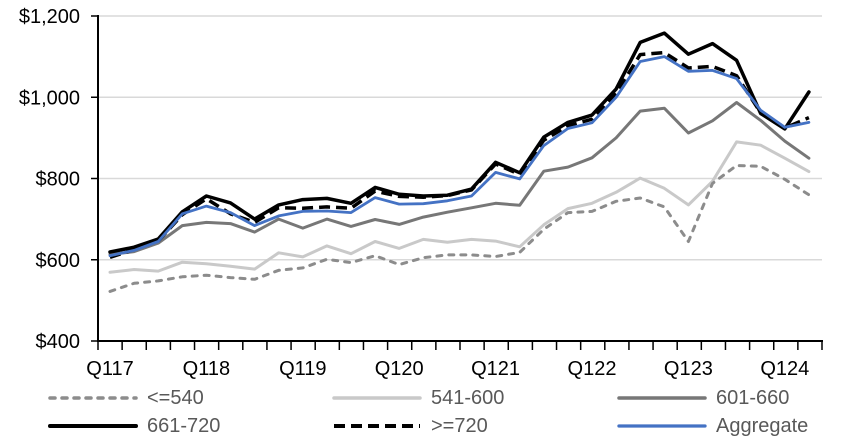  What do you see at coordinates (58, 261) in the screenshot?
I see `y-axis-tick-label: $600` at bounding box center [58, 261].